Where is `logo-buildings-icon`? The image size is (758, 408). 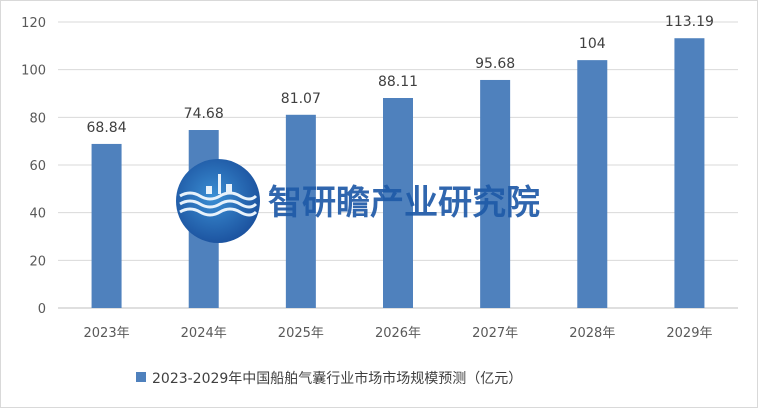
logo-buildings-icon is located at coordinates (219, 184).